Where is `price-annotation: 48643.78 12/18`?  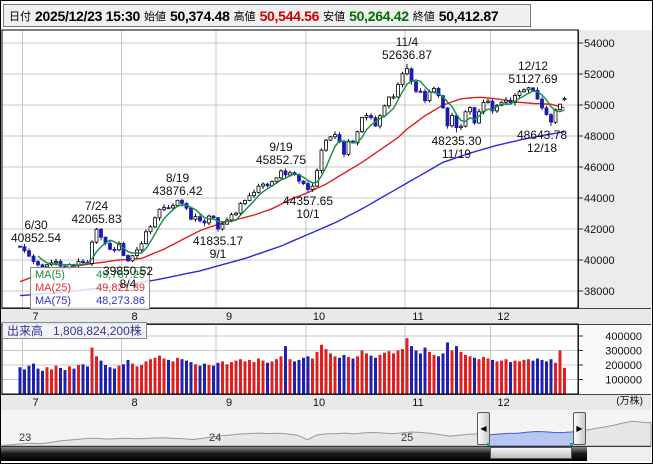
price-annotation: 48643.78 12/18 is located at coordinates (542, 142).